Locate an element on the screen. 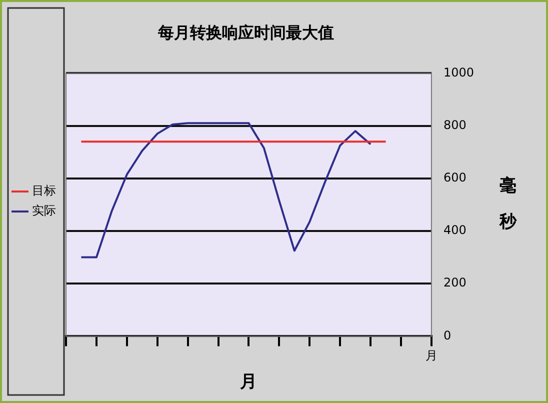 The height and width of the screenshot is (403, 548). legend-label: 目标 is located at coordinates (44, 191).